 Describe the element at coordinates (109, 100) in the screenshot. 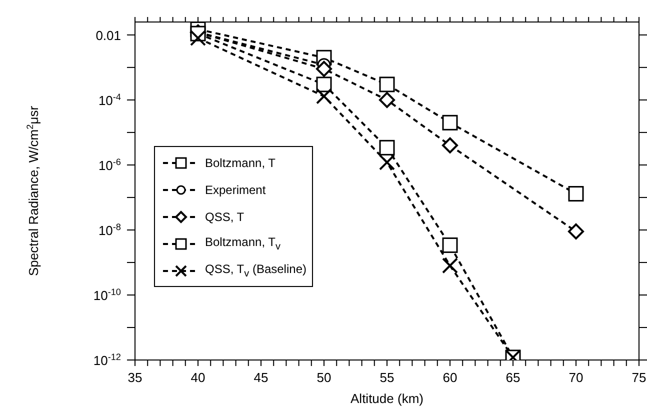

I see `y-tick-label: 10$^{-4}$` at that location.